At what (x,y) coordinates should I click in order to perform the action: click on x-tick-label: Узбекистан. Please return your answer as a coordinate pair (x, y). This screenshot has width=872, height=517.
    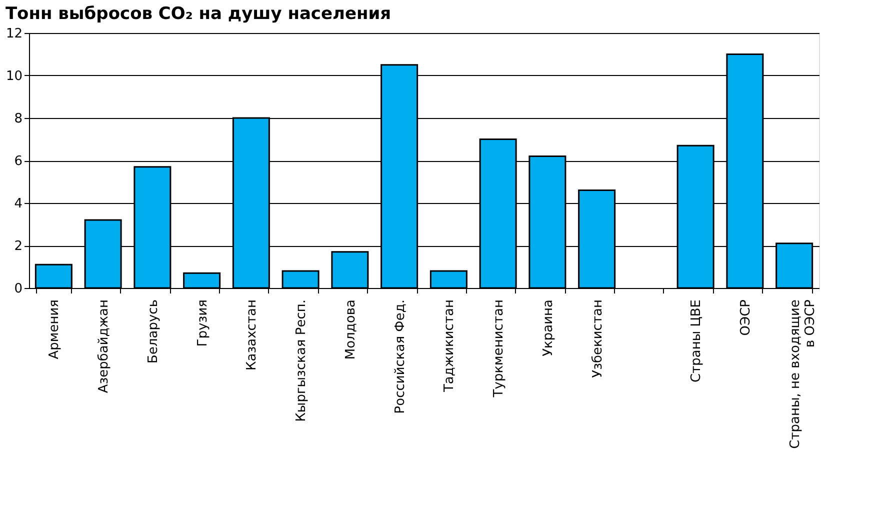
    Looking at the image, I should click on (598, 339).